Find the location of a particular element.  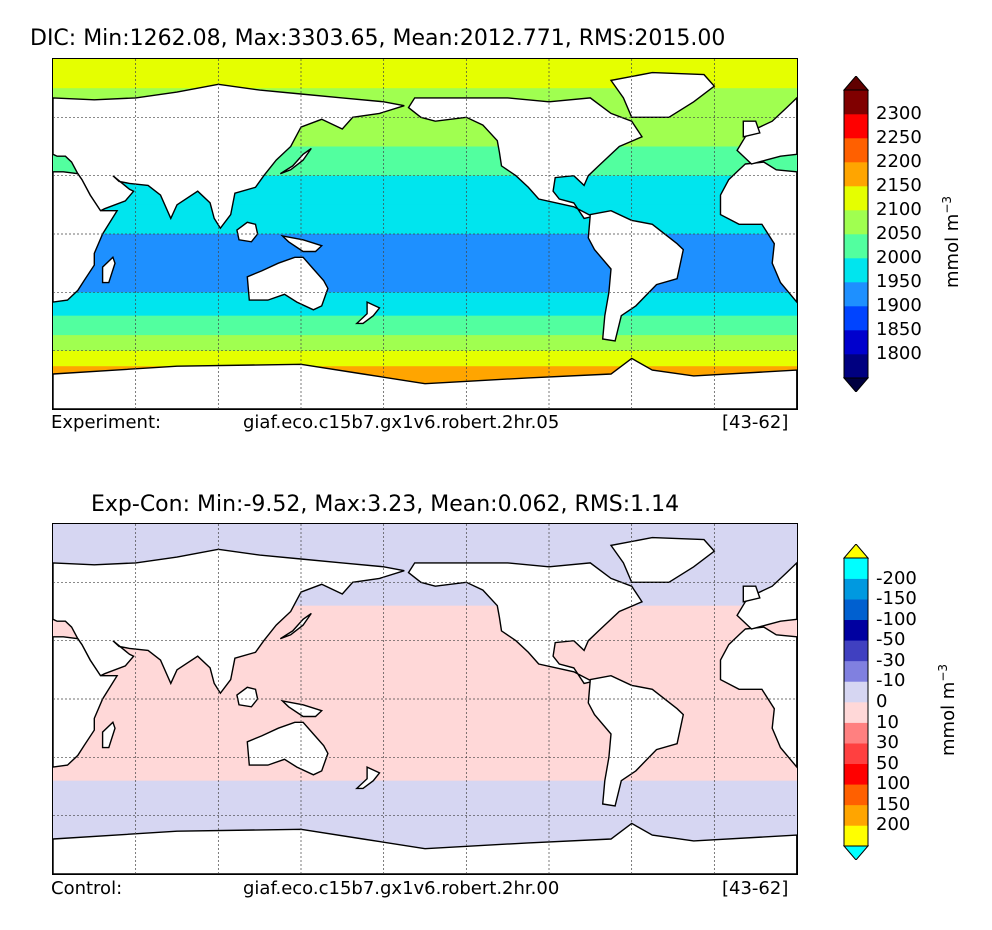

bottom-colorbar-tick-label: -50 is located at coordinates (891, 640).